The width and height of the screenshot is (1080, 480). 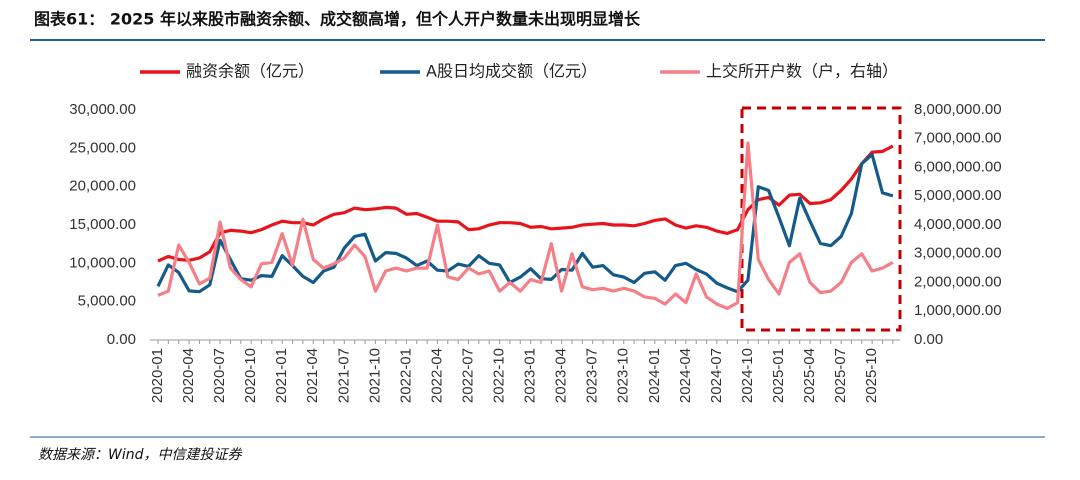 What do you see at coordinates (958, 138) in the screenshot?
I see `y2-tick-label: 7,000,000.00` at bounding box center [958, 138].